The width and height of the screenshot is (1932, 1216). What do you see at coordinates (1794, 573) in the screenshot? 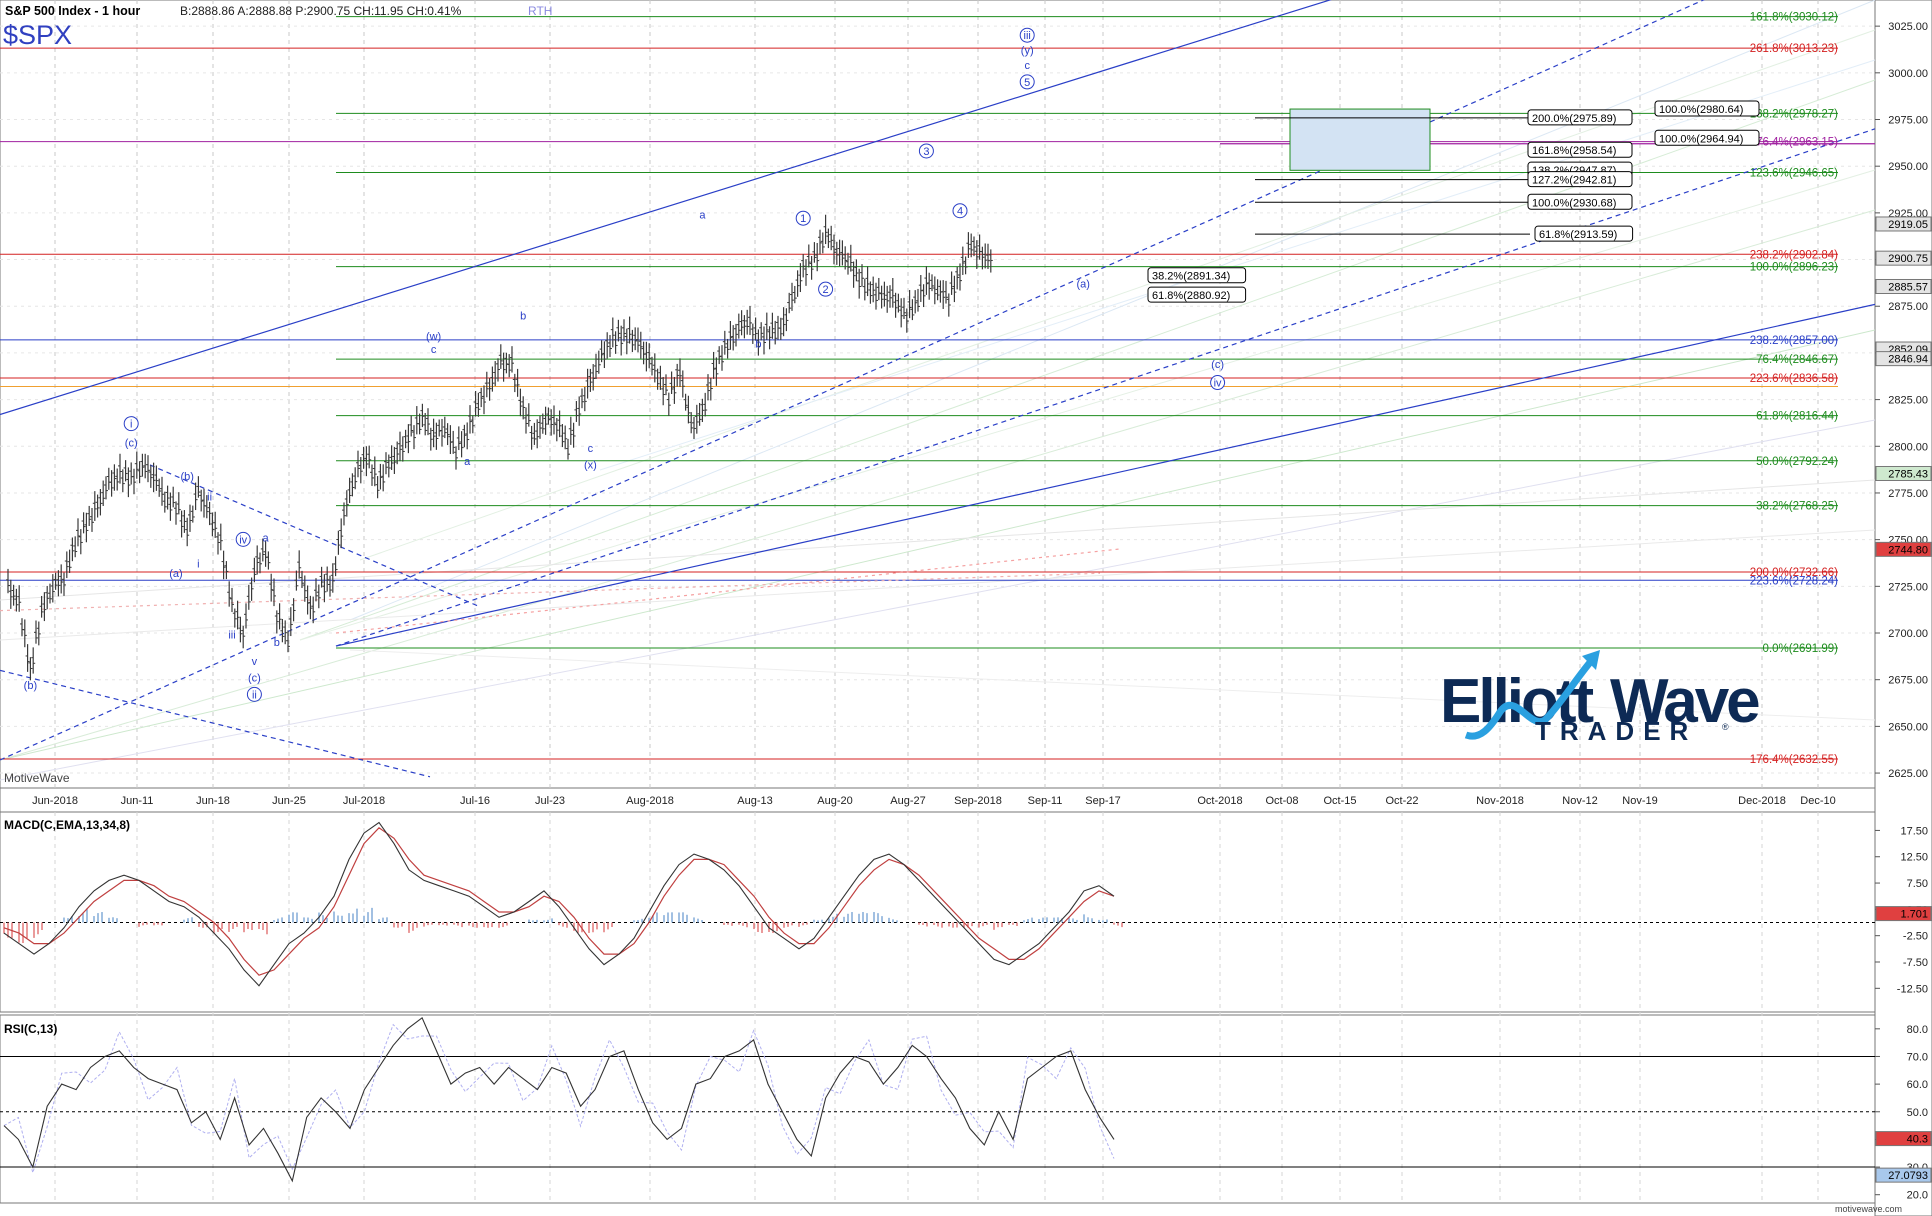
I see `fib-level-label: 200.0%(2732.66)` at bounding box center [1794, 573].